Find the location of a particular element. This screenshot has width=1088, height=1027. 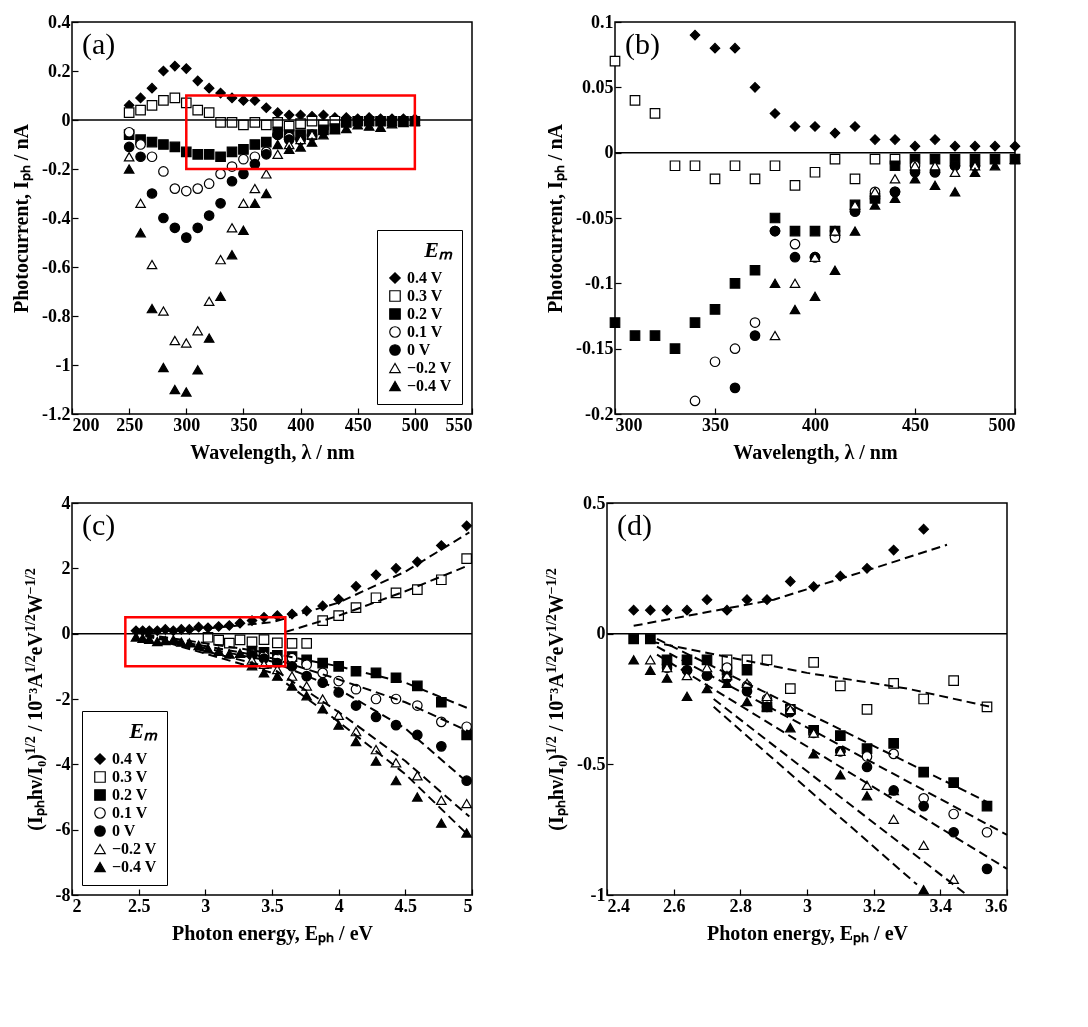

y-tick-label: 2 is located at coordinates (66, 567).